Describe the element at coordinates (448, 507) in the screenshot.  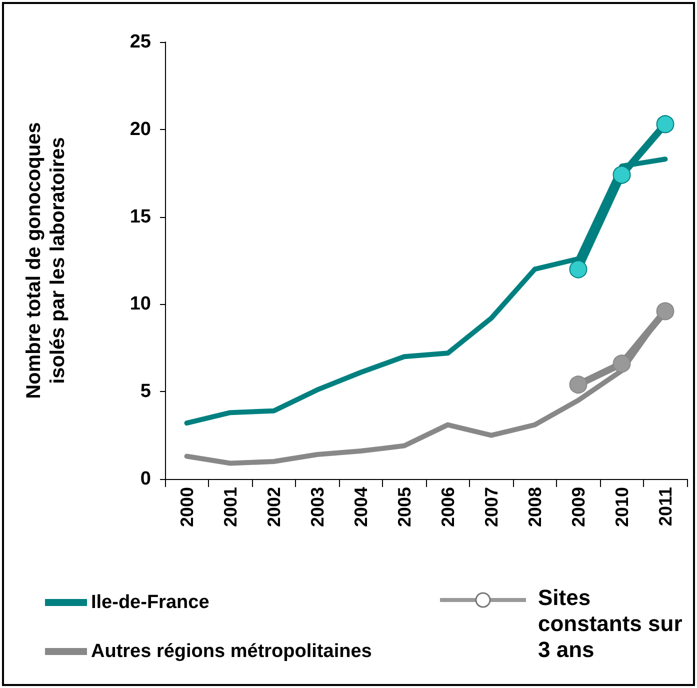
I see `x-tick-label: 2006` at that location.